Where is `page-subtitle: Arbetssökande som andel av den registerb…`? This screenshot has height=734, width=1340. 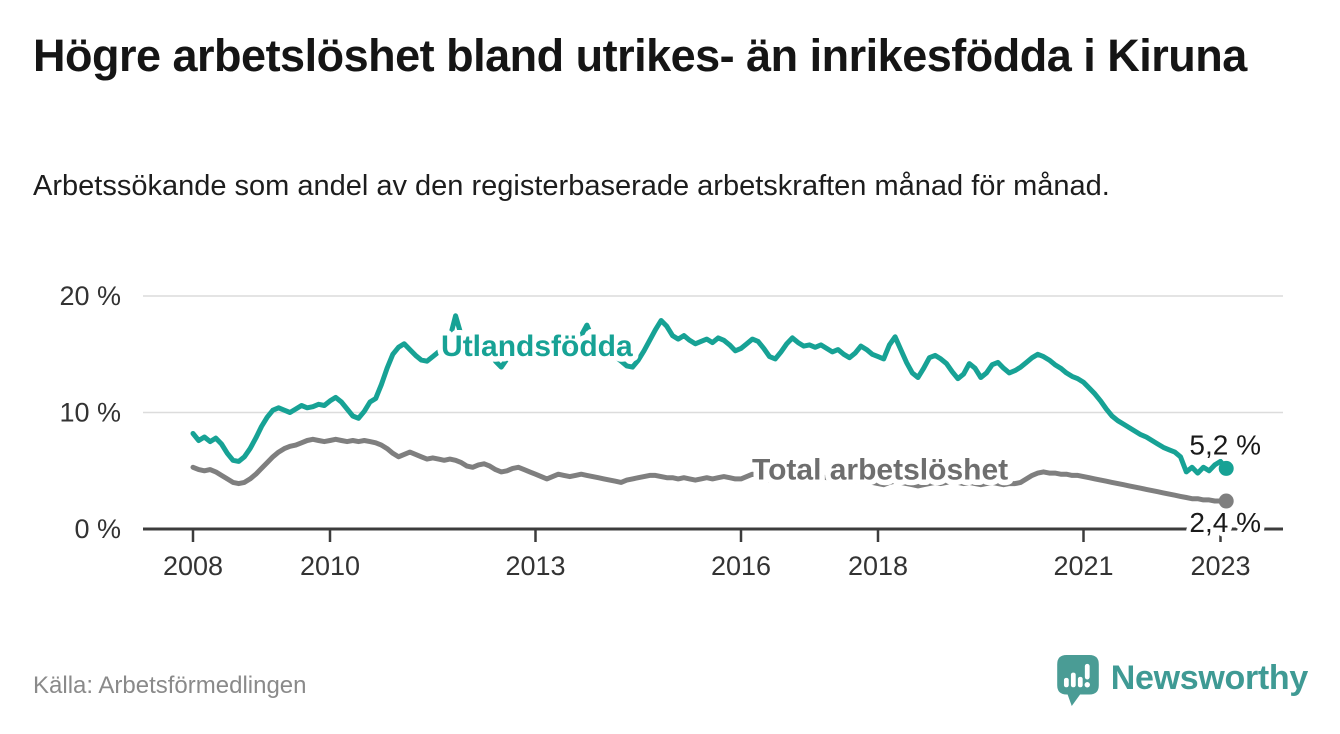
page-subtitle: Arbetssökande som andel av den registerb… is located at coordinates (571, 186).